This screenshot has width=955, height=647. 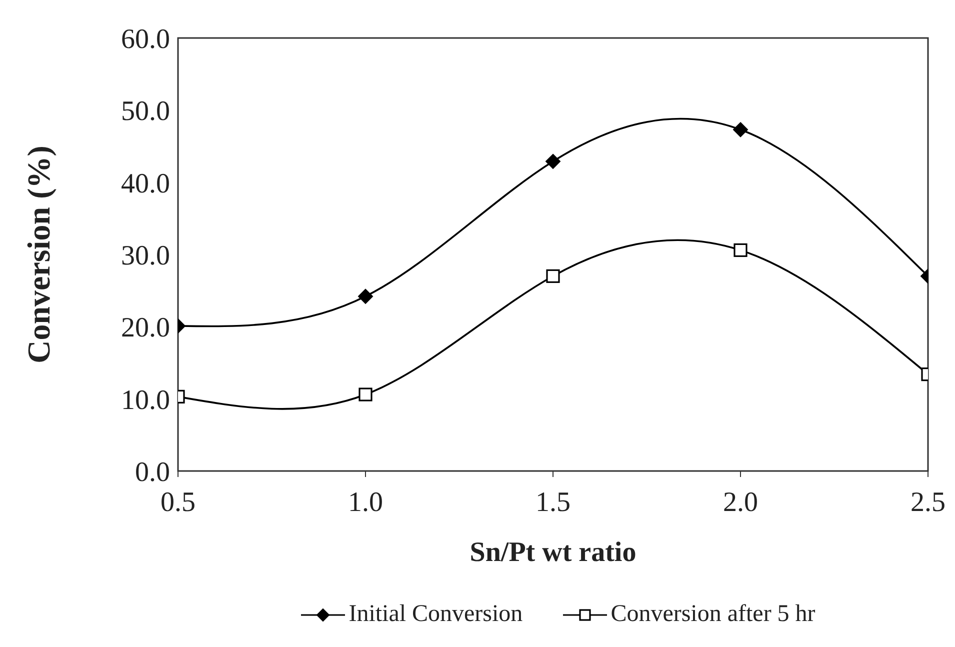 What do you see at coordinates (145, 184) in the screenshot?
I see `y-tick-label: 40.0` at bounding box center [145, 184].